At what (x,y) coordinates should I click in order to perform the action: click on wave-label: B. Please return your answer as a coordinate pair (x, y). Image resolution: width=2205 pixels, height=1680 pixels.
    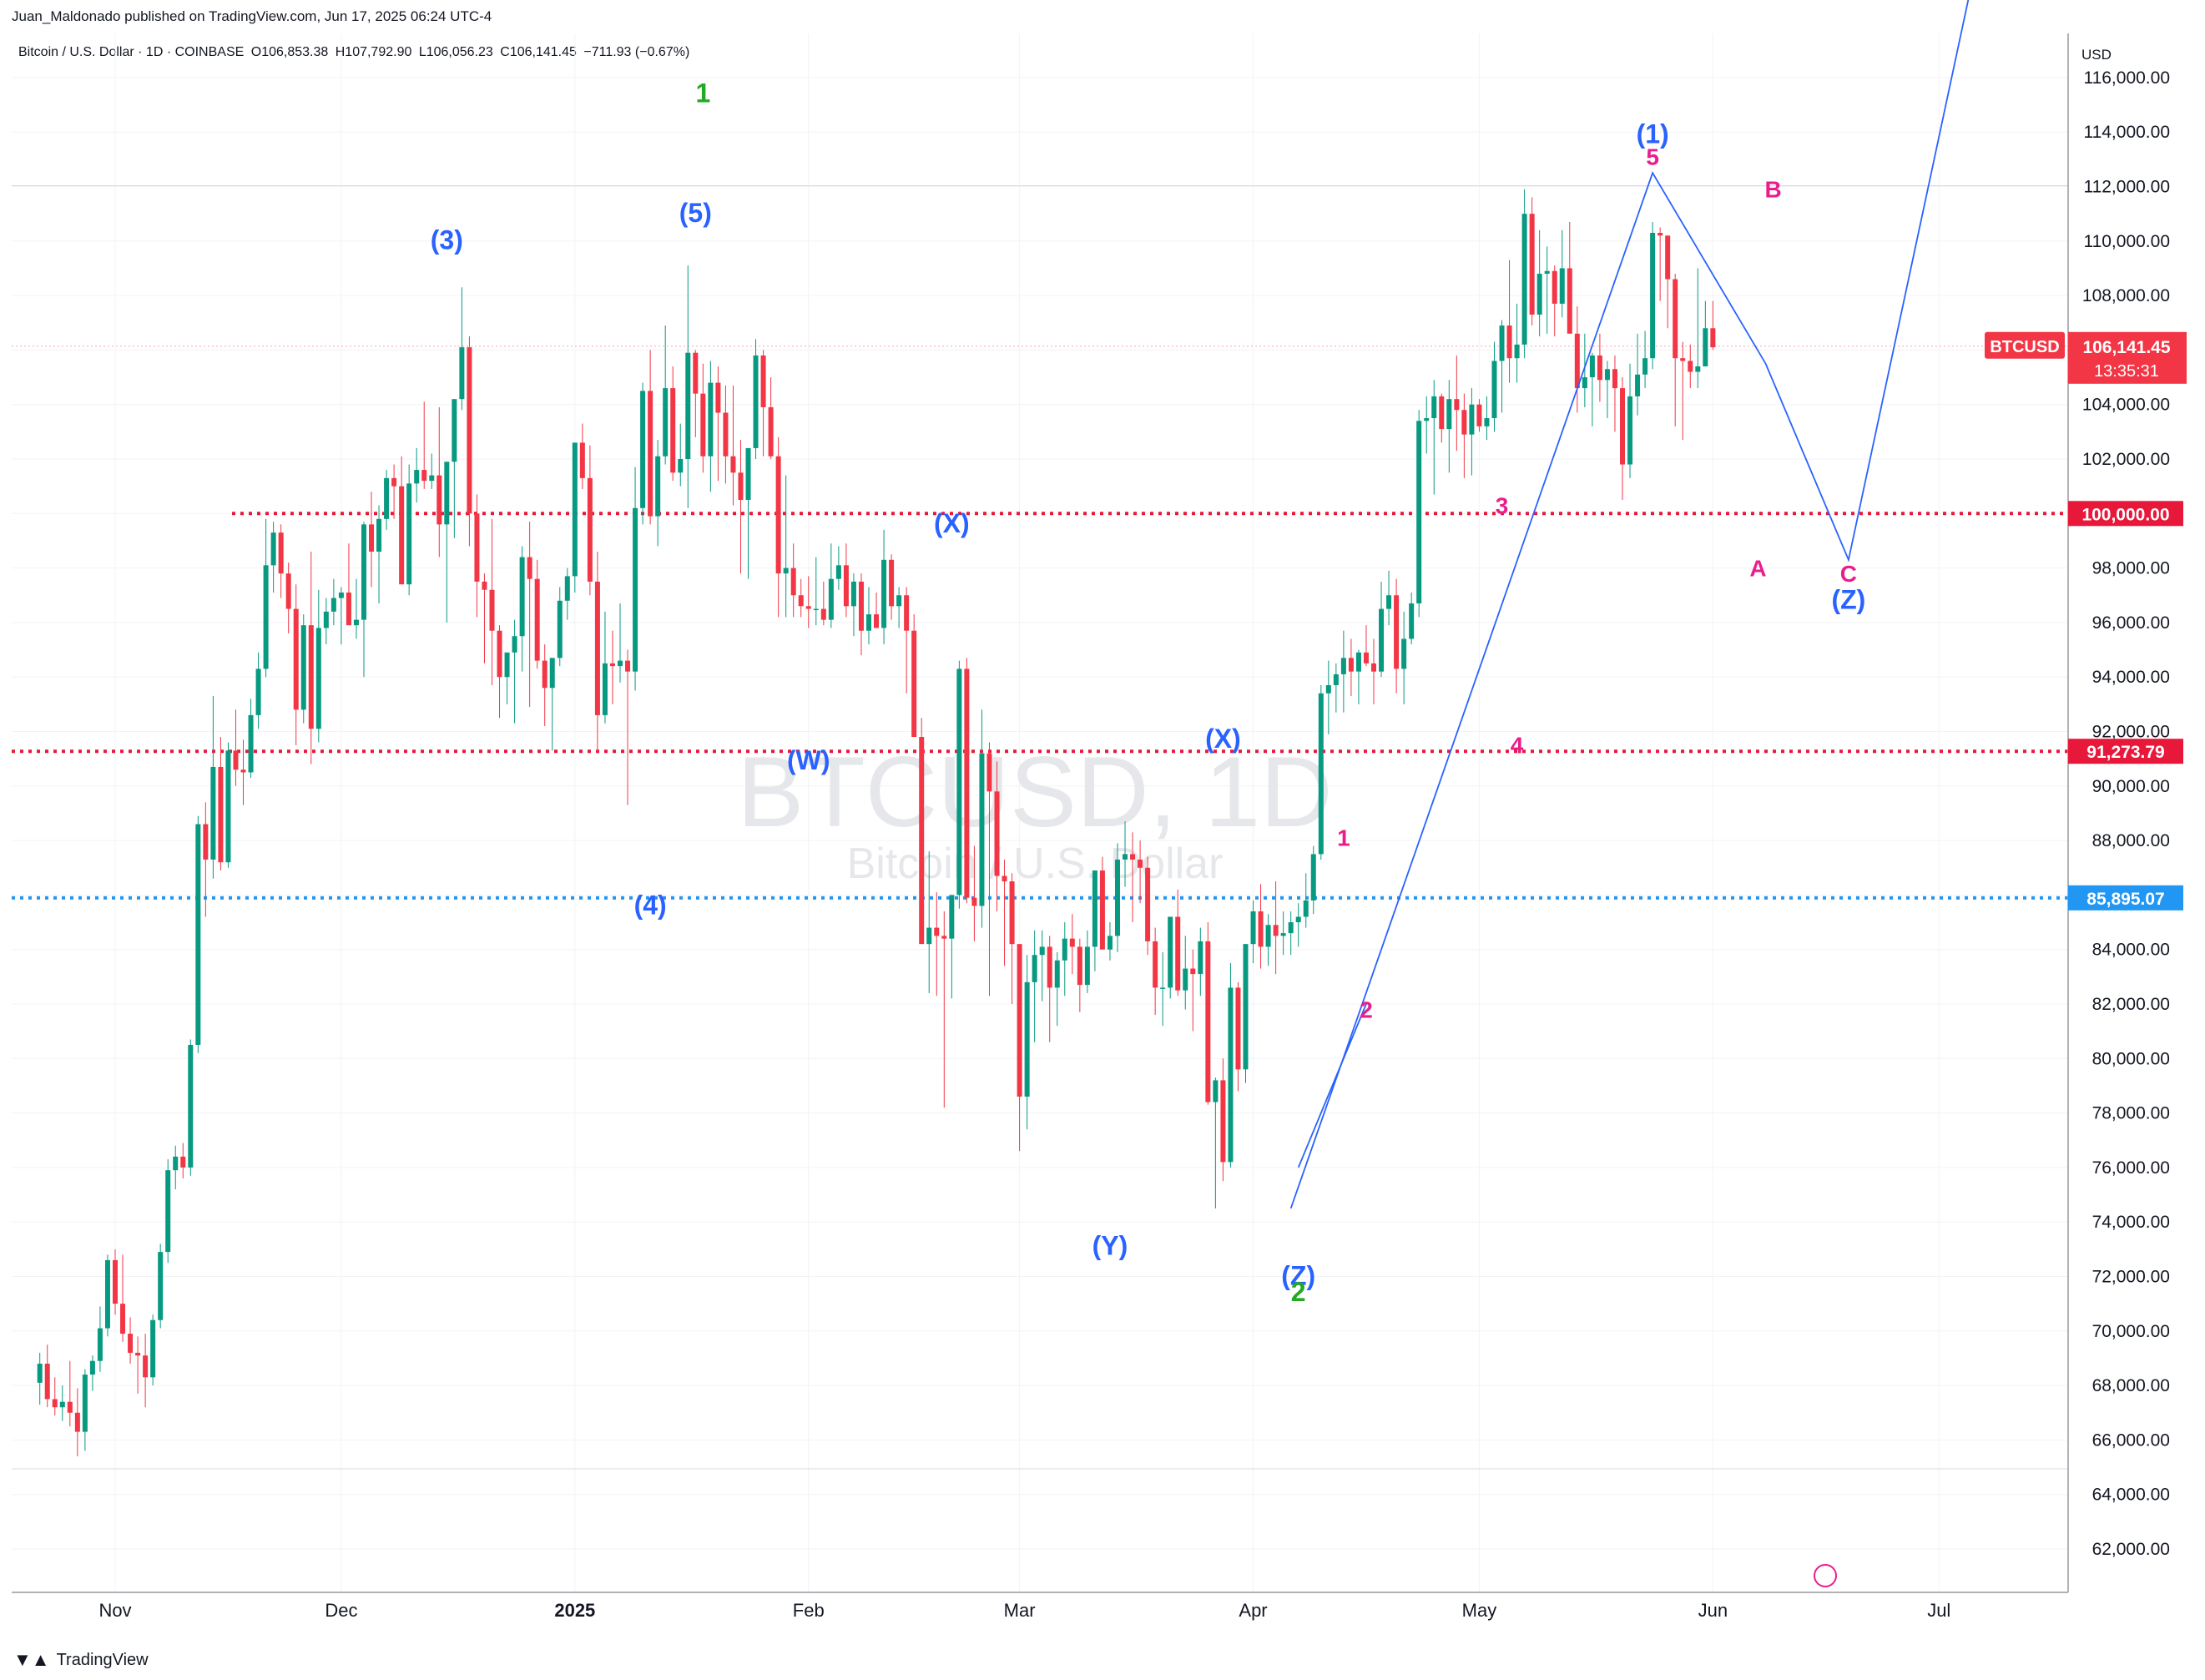
    Looking at the image, I should click on (1773, 190).